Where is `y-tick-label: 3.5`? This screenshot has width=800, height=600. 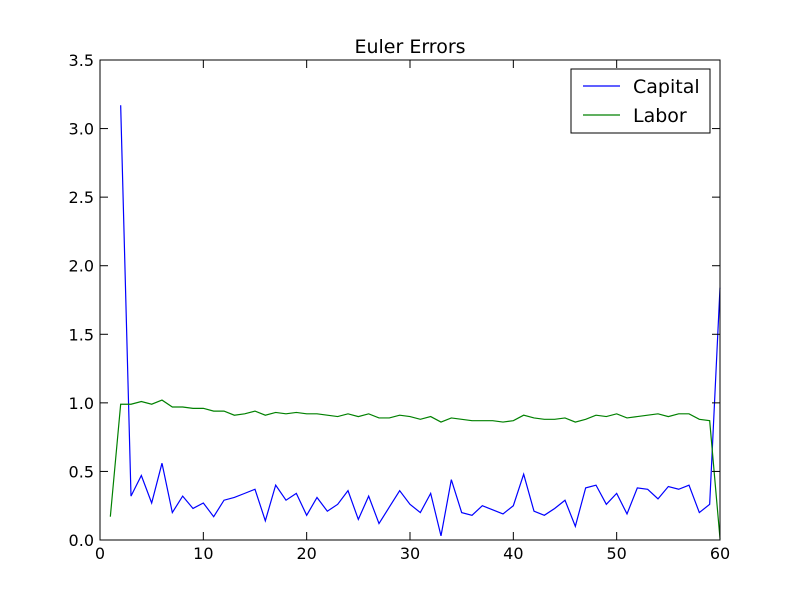 y-tick-label: 3.5 is located at coordinates (81, 60).